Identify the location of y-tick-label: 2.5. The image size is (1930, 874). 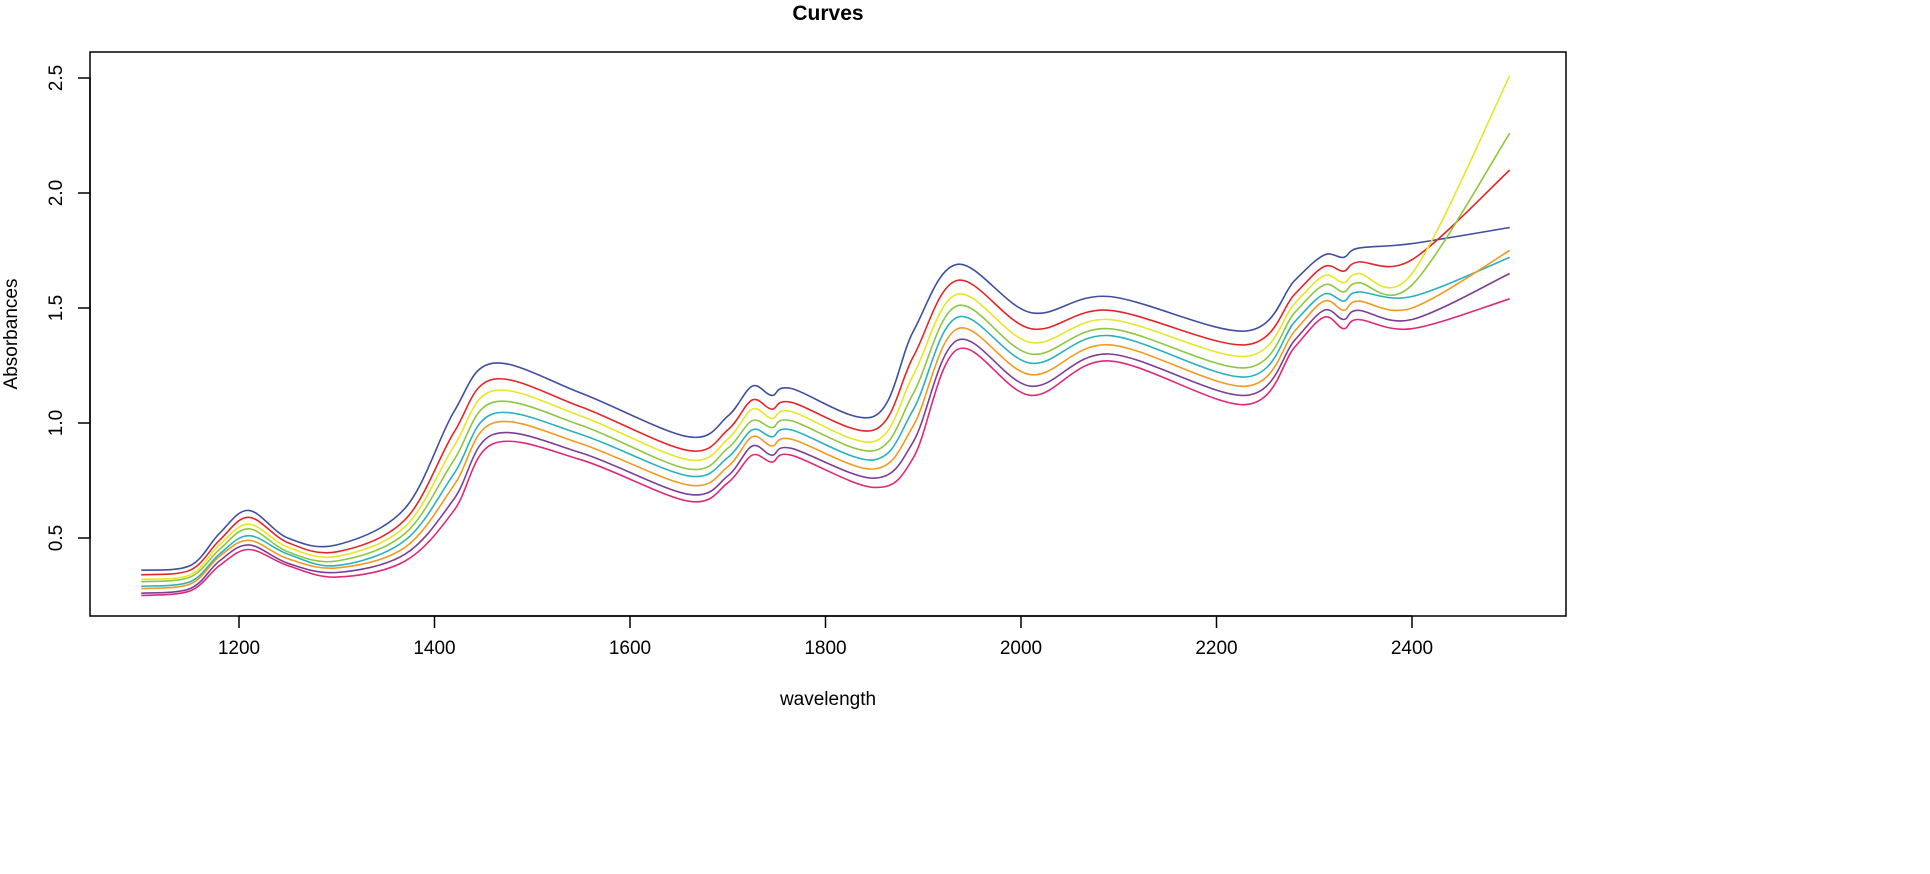
(56, 78).